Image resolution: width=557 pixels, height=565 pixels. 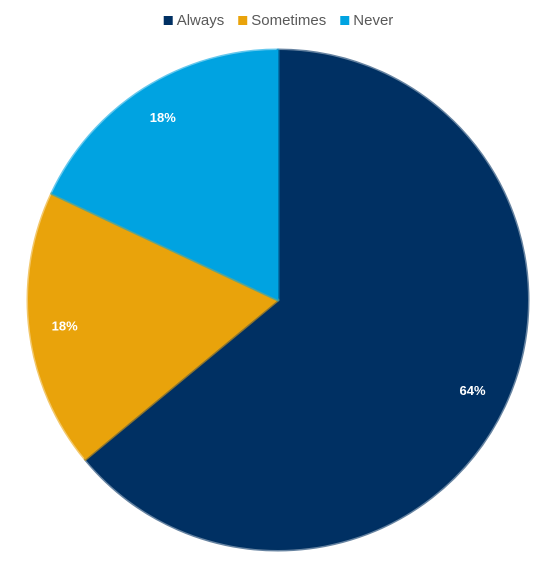 I want to click on legend-text: Sometimes, so click(x=288, y=20).